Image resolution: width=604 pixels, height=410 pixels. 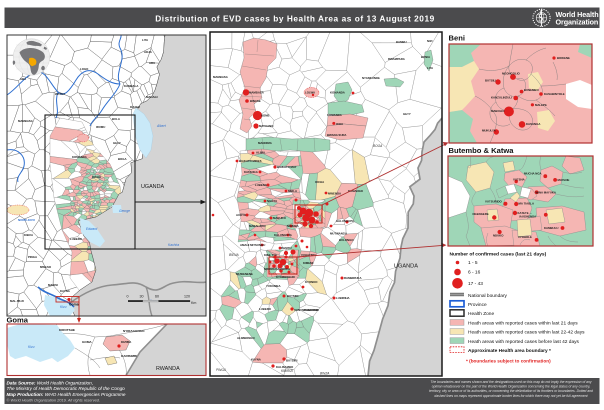 I want to click on svg-text: Km, so click(x=193, y=303).